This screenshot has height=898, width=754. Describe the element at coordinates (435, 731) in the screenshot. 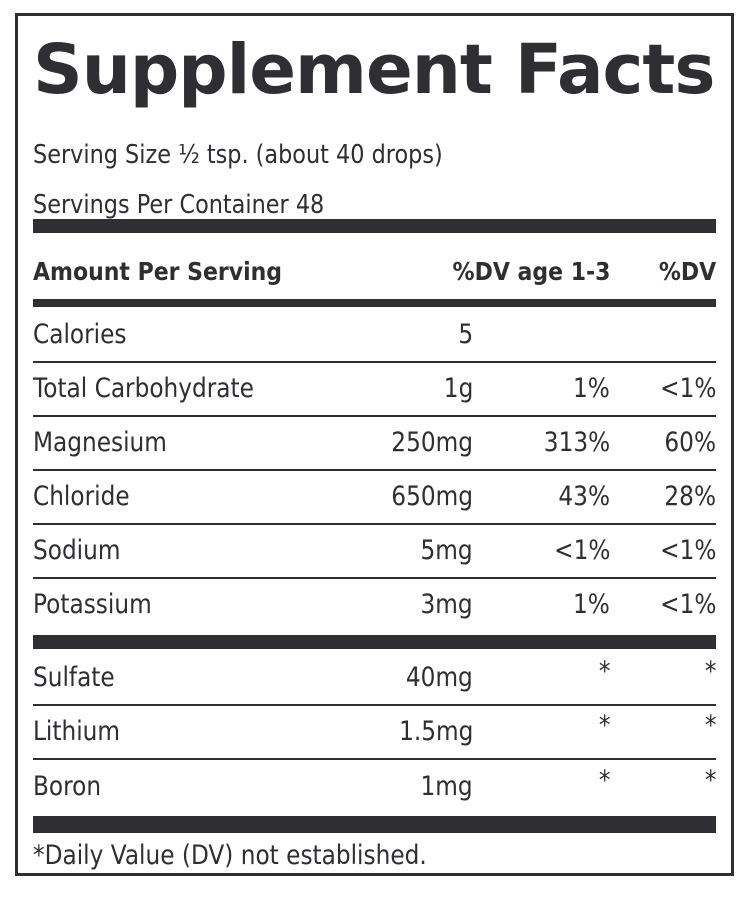

I see `nutrient-amount: 1.5mg` at that location.